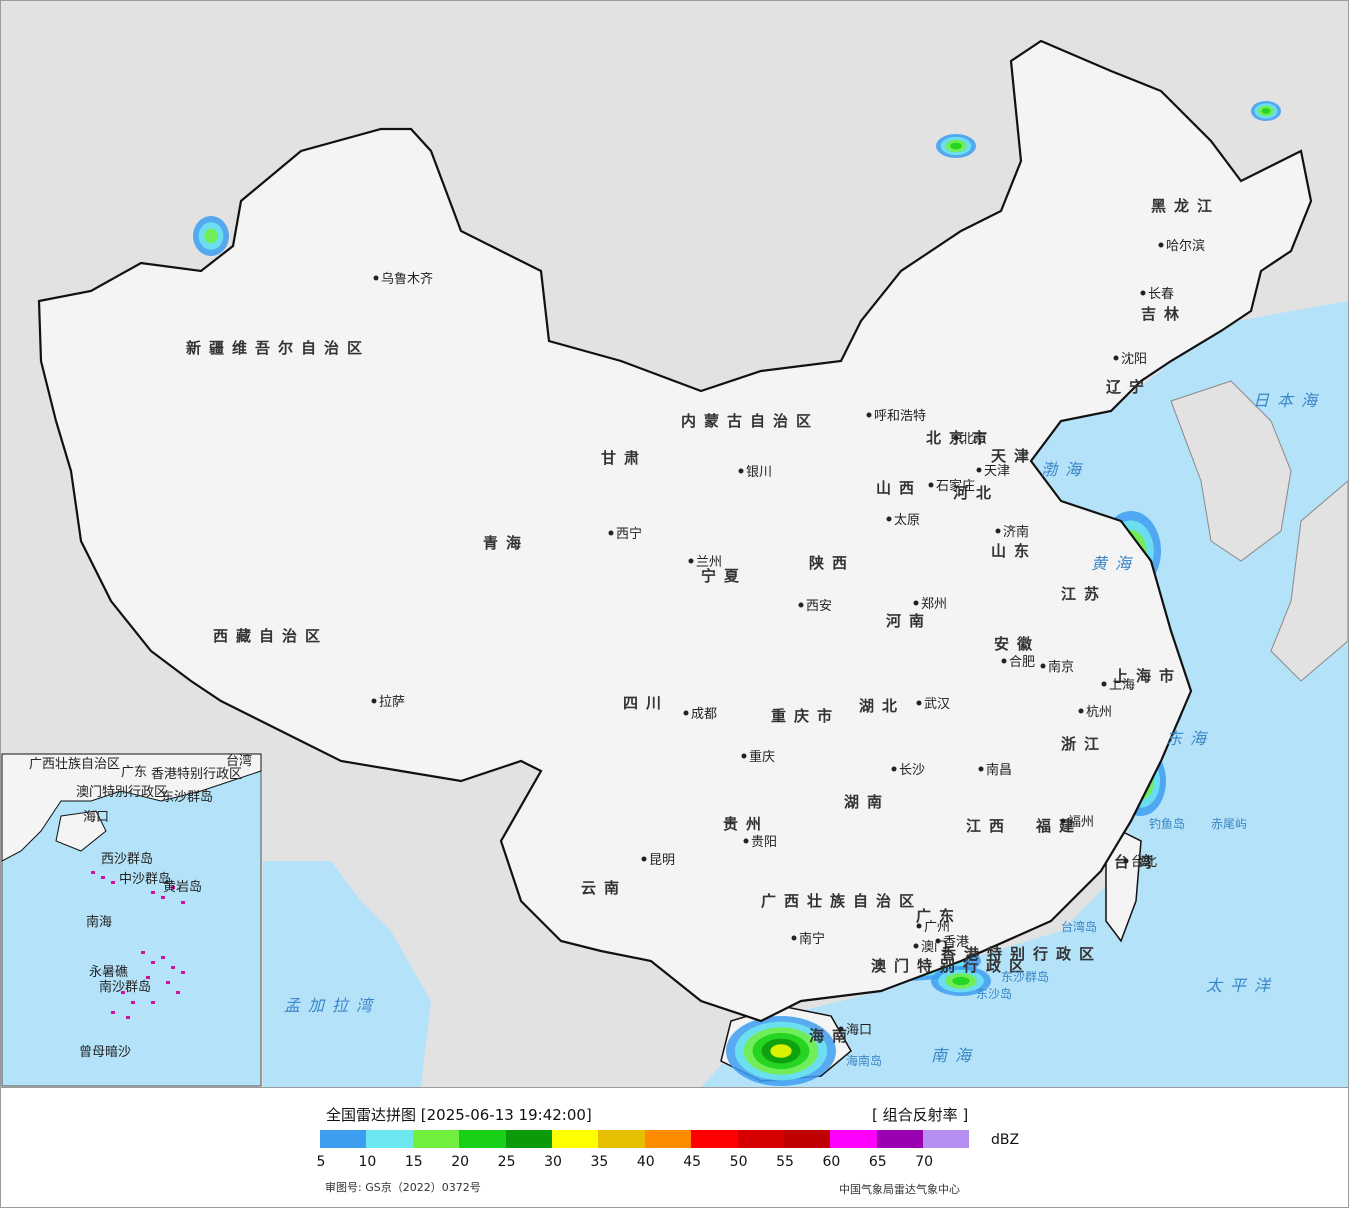 This screenshot has height=1208, width=1349. I want to click on city-label-29: 海口, so click(859, 1030).